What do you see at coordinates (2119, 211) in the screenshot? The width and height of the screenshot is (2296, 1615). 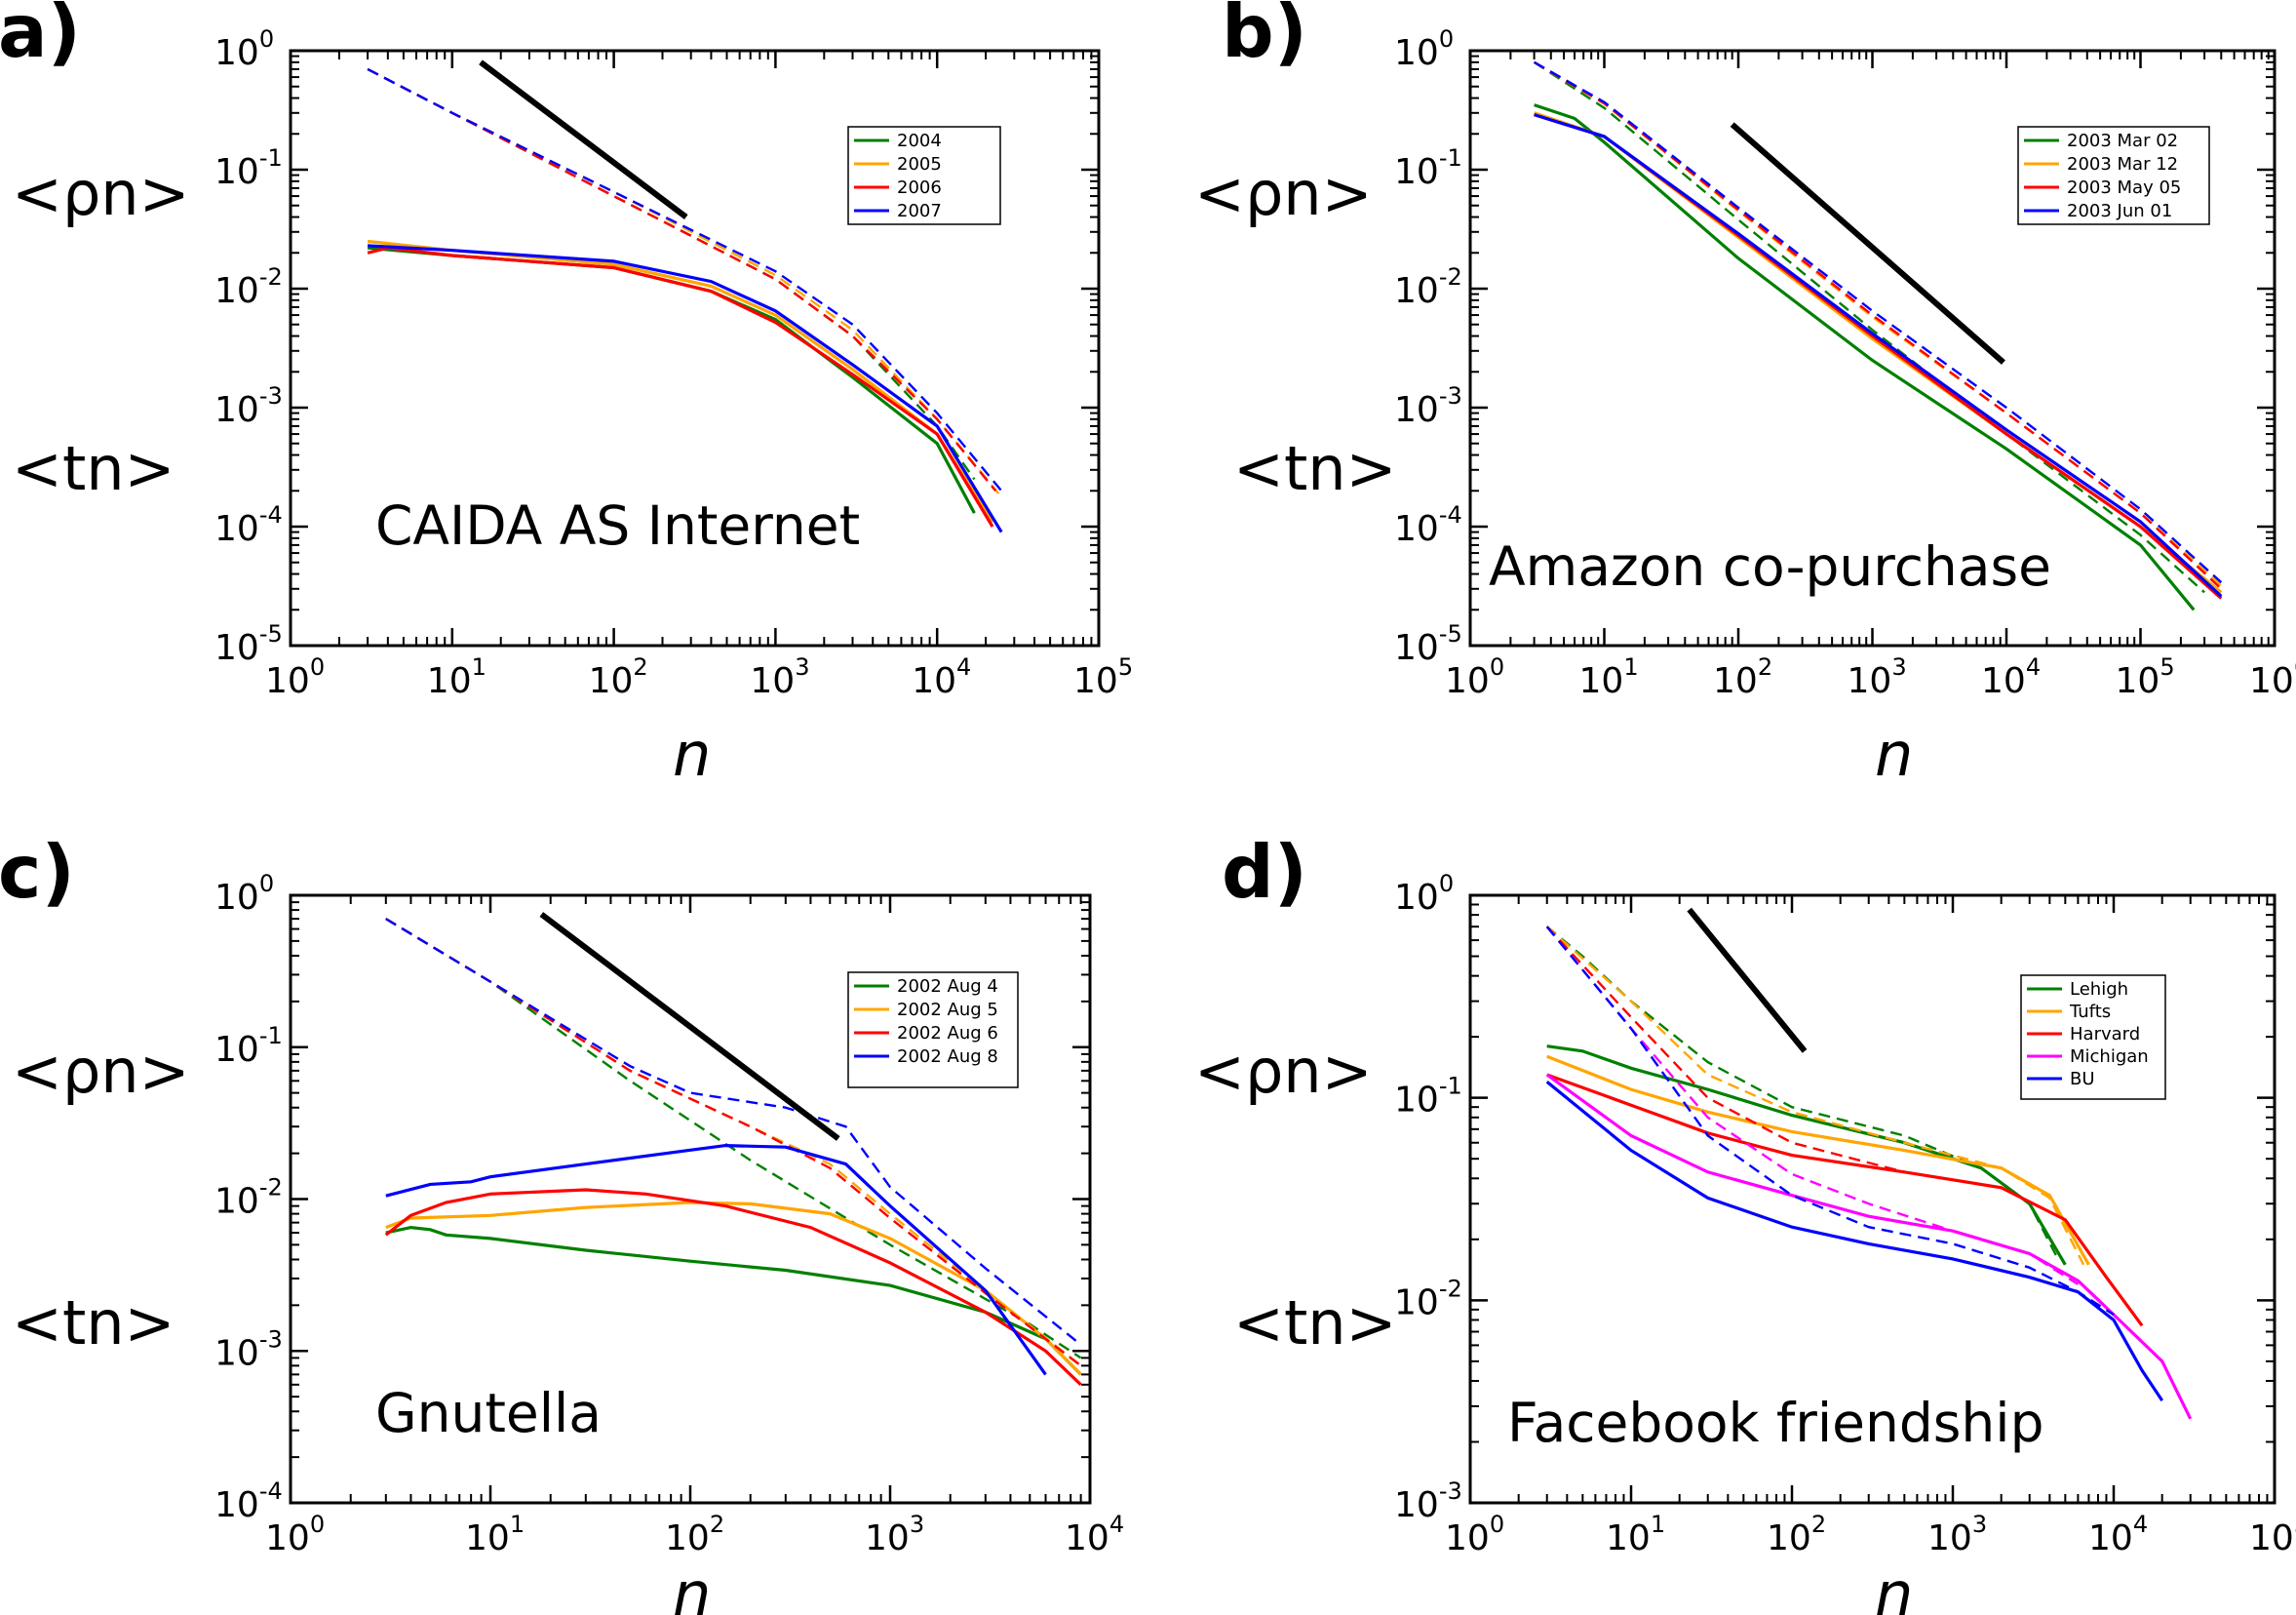 I see `legend-entry: 2003 Jun 01` at bounding box center [2119, 211].